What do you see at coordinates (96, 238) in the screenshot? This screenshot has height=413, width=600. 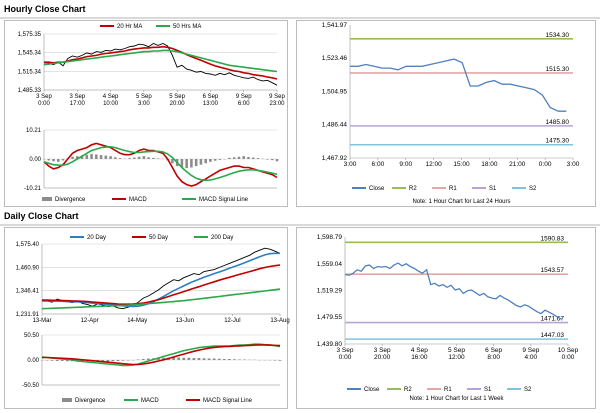 I see `legend-label: 20 Day` at bounding box center [96, 238].